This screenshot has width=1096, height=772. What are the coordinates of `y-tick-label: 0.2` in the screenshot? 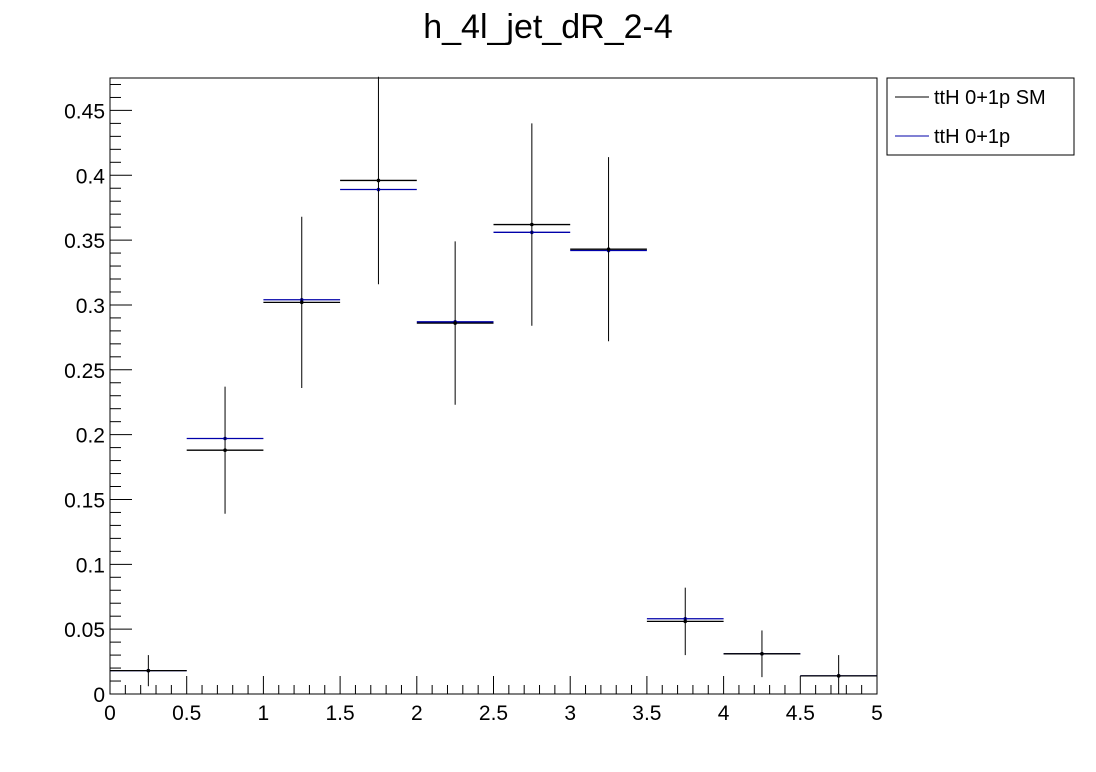 It's located at (90, 436).